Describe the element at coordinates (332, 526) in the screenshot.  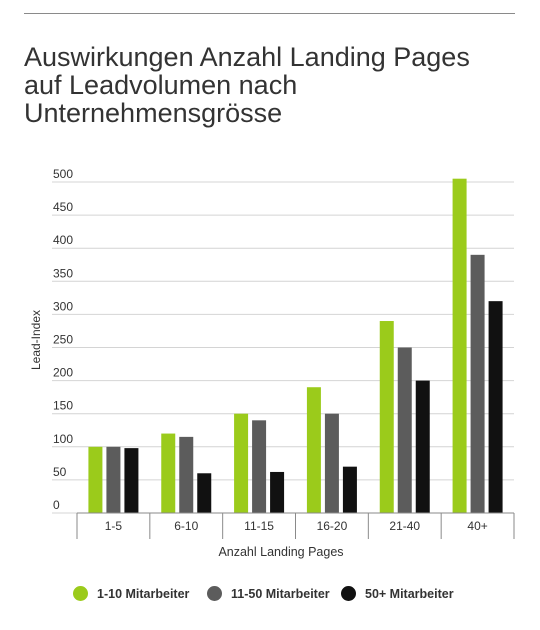
I see `x-tick-label: 16-20` at that location.